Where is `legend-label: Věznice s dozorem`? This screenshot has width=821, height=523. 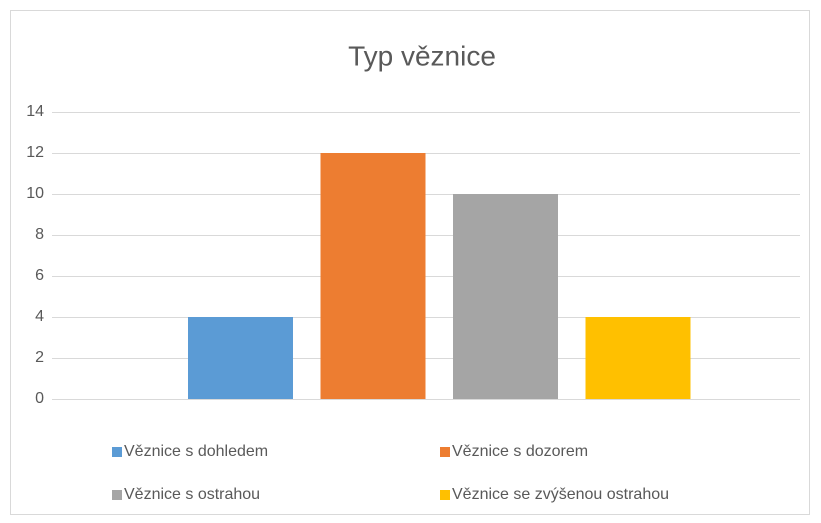 legend-label: Věznice s dozorem is located at coordinates (520, 451).